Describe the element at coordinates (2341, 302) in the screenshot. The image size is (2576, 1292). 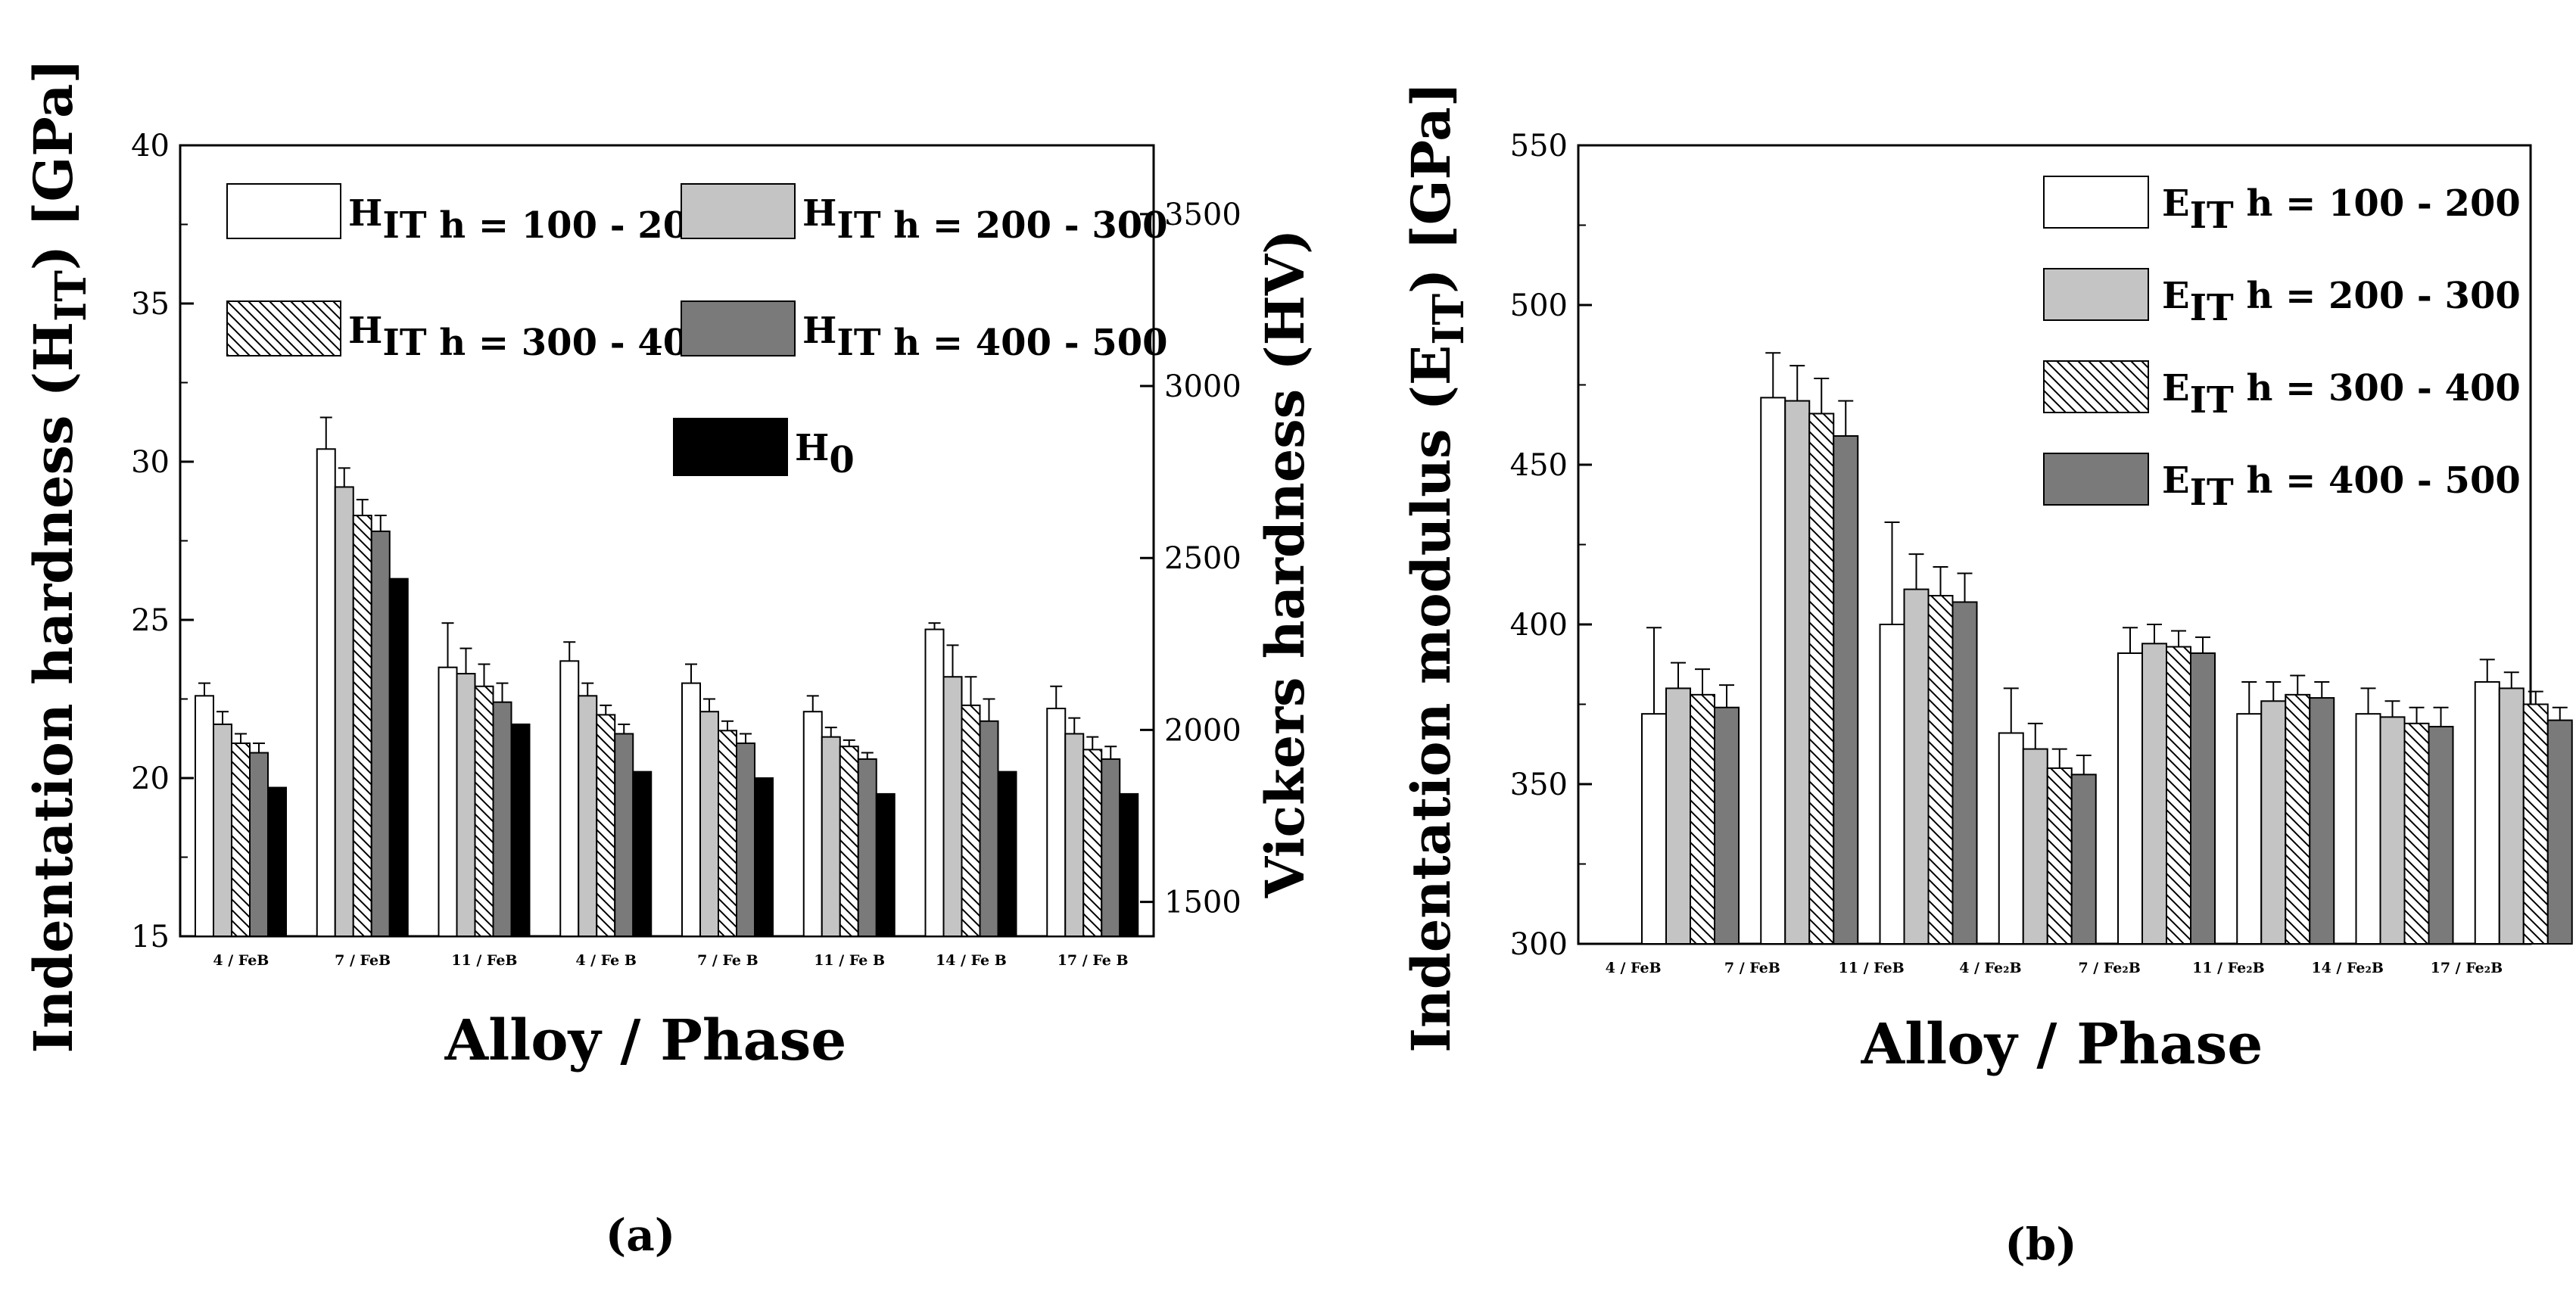
I see `legend-label-b: EIT h = 200 - 300` at that location.